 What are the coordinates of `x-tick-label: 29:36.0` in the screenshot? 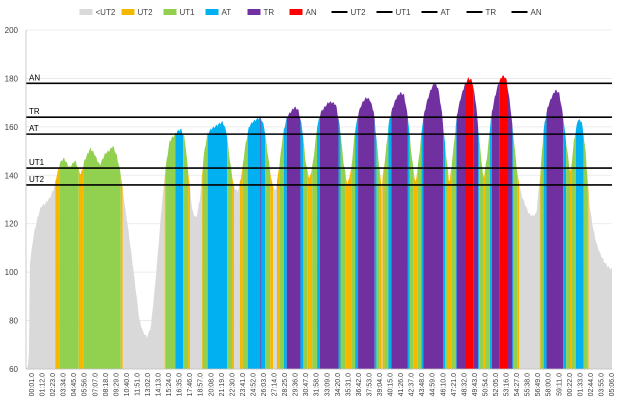 It's located at (296, 384).